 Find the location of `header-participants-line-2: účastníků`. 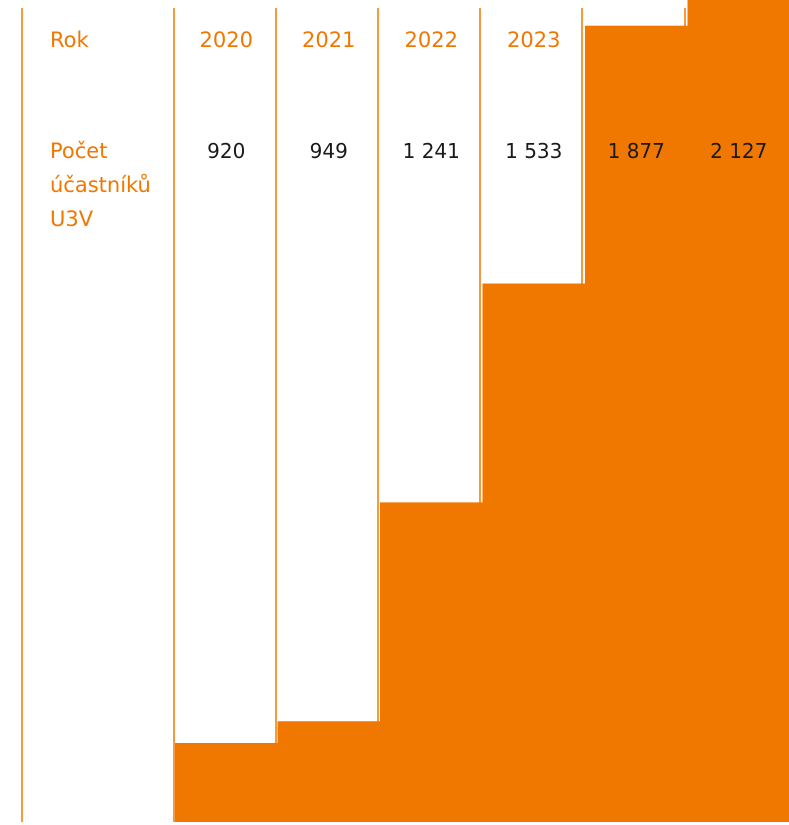

header-participants-line-2: účastníků is located at coordinates (100, 185).